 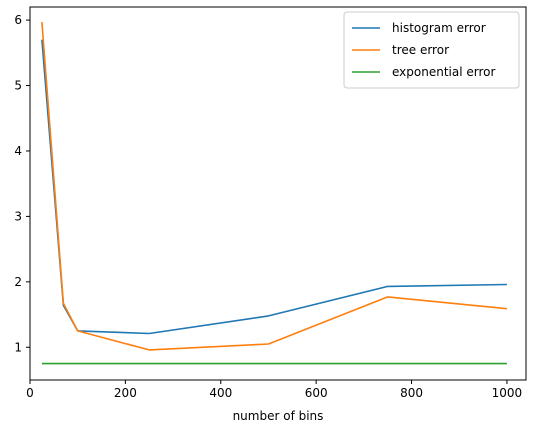 I want to click on y-tick-label: 4, so click(x=18, y=151).